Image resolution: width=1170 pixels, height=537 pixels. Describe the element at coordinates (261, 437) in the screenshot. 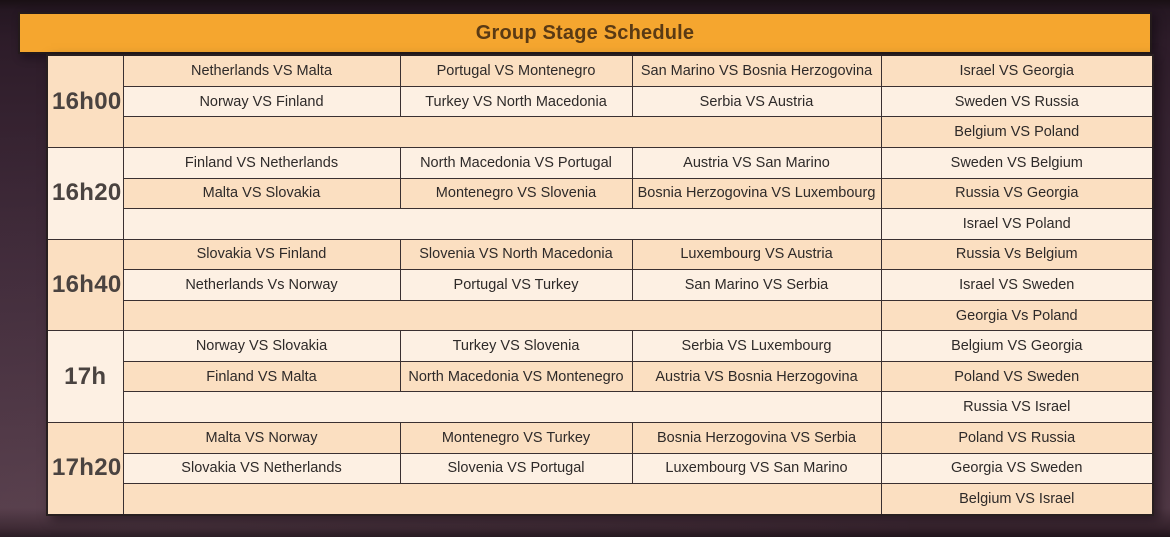

I see `match-cell: Malta VS Norway` at that location.